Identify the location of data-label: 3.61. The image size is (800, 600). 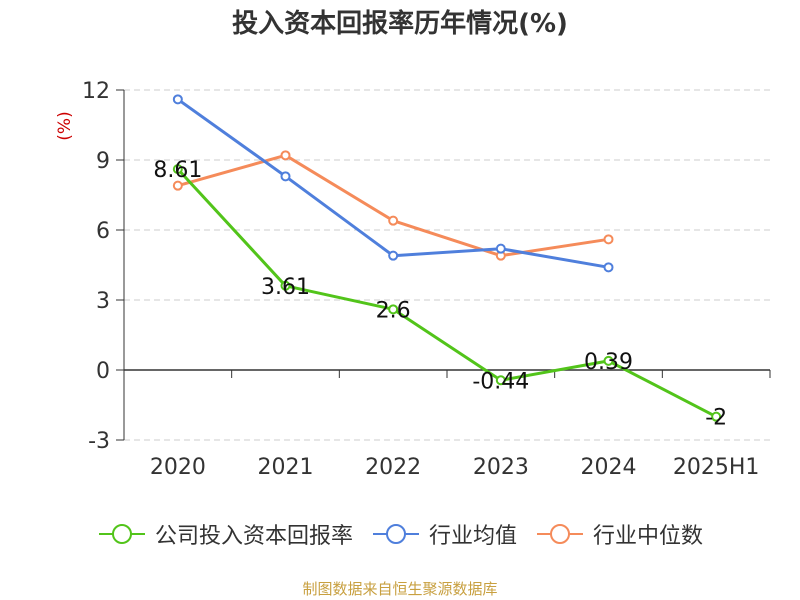
(285, 287).